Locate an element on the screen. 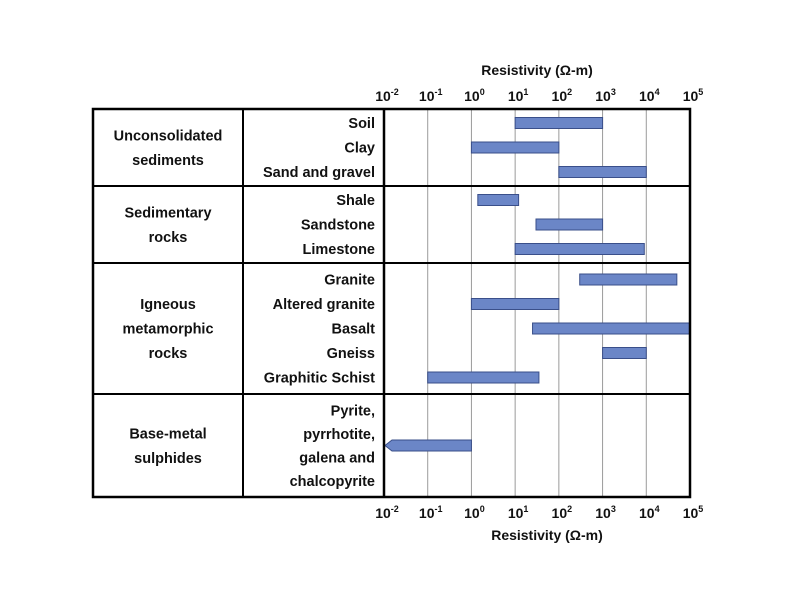 This screenshot has width=800, height=600. bottom-tick-0: 10⁻² is located at coordinates (387, 512).